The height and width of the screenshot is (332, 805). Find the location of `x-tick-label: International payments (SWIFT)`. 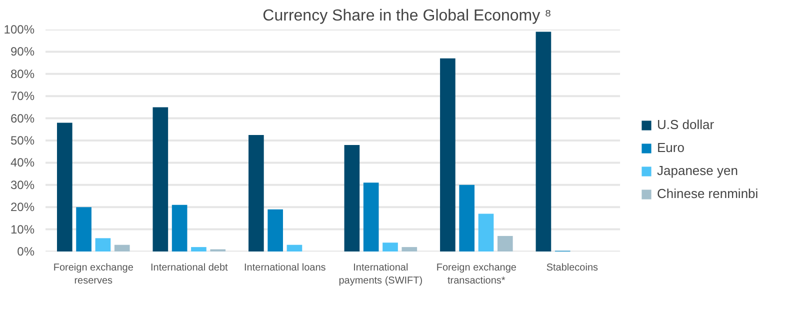

x-tick-label: International payments (SWIFT) is located at coordinates (380, 274).